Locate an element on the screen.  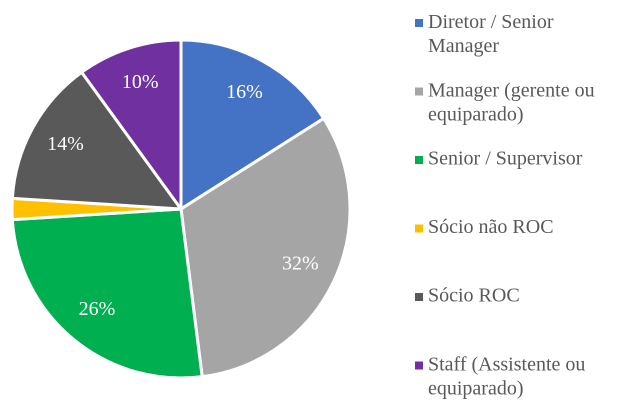
value-label: 10% is located at coordinates (140, 82).